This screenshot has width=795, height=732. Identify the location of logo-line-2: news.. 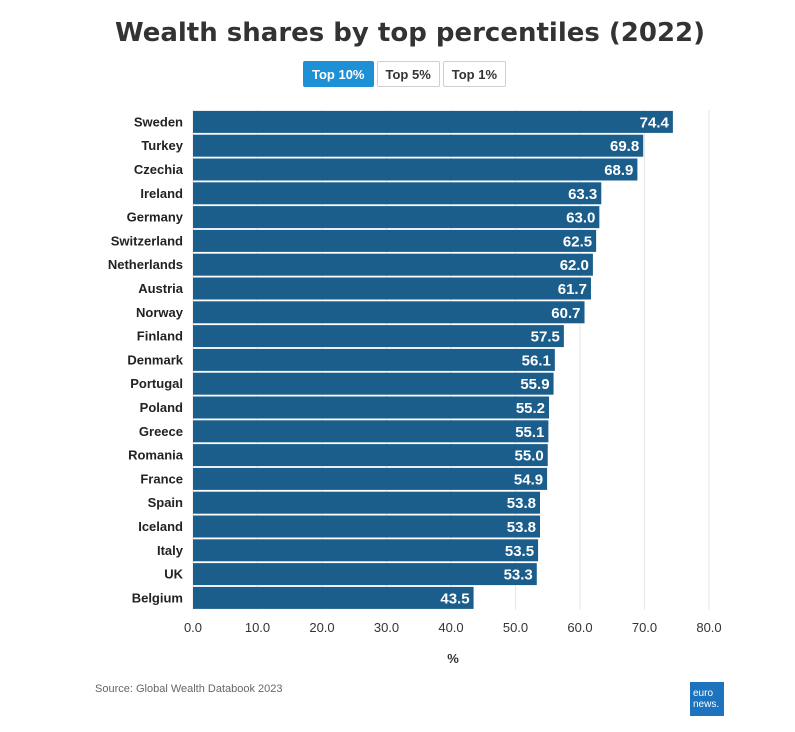
(706, 704).